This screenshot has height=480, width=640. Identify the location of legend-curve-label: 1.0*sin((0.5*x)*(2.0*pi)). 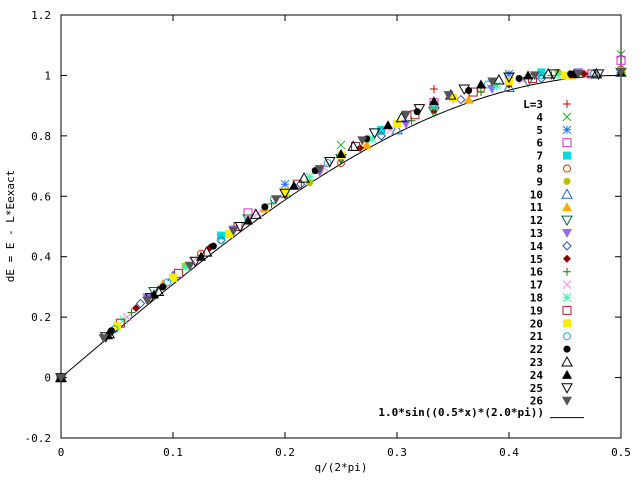
(461, 412).